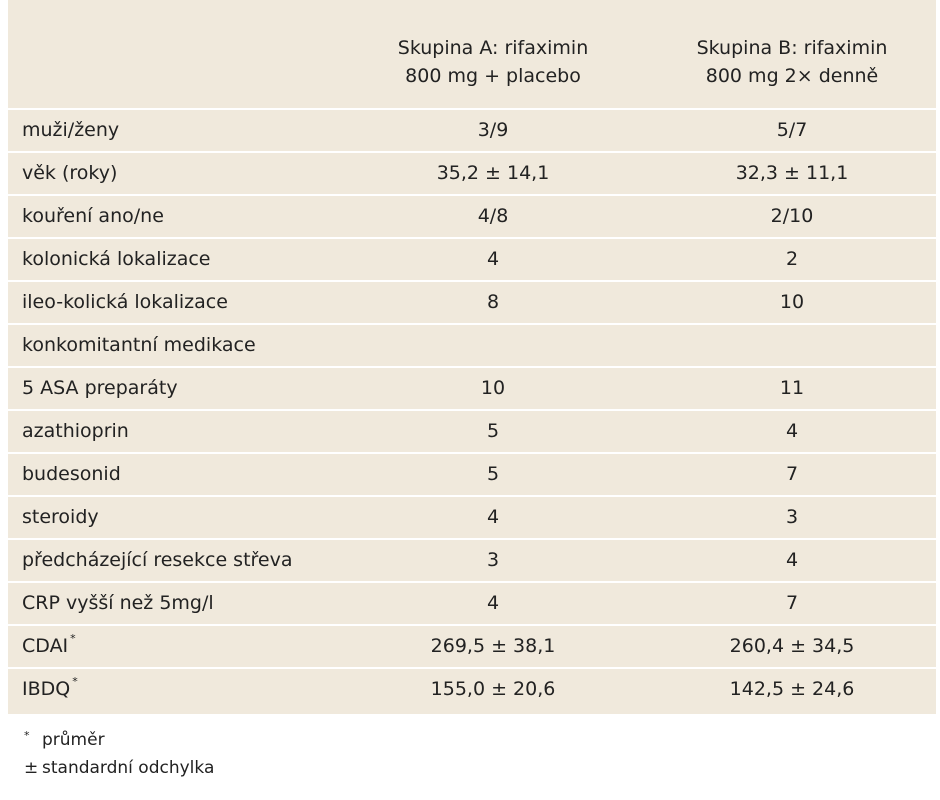  Describe the element at coordinates (182, 431) in the screenshot. I see `row-label: azathioprin` at that location.